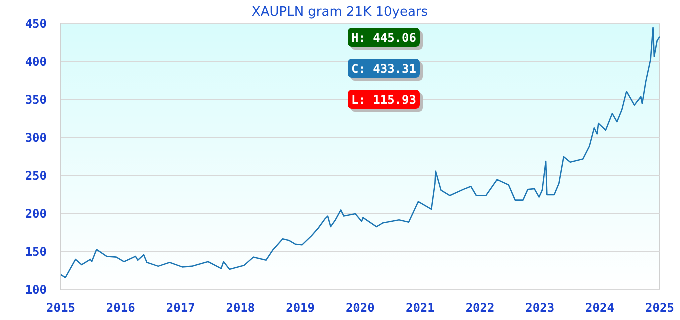 This screenshot has width=680, height=320. What do you see at coordinates (360, 308) in the screenshot?
I see `x-tick-label: 2020` at bounding box center [360, 308].